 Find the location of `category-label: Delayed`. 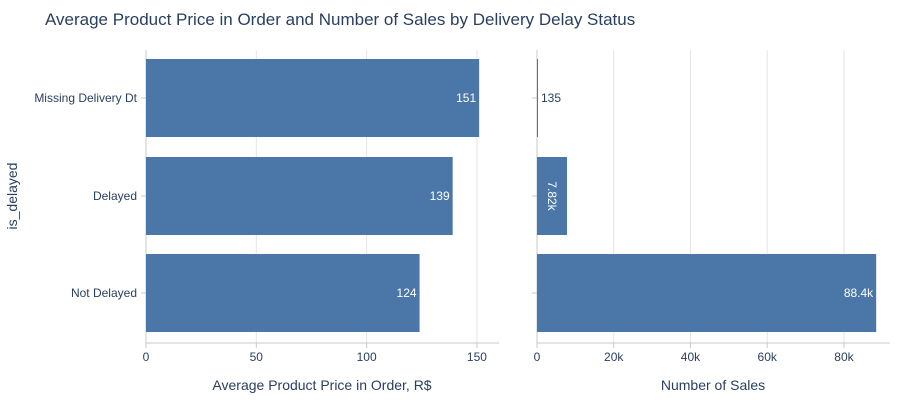

category-label: Delayed is located at coordinates (115, 196).